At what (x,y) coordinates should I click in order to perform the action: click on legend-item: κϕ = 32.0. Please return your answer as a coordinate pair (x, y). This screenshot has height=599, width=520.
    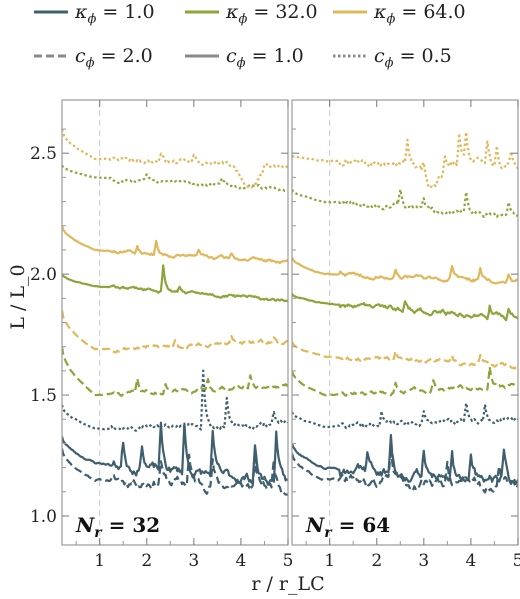
    Looking at the image, I should click on (251, 14).